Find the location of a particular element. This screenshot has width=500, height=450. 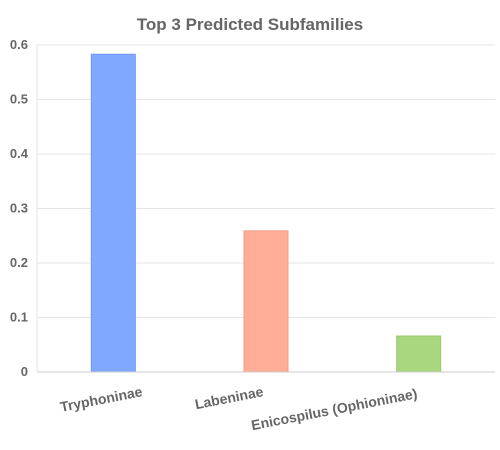

y-tick-label: 0.5 is located at coordinates (19, 99).